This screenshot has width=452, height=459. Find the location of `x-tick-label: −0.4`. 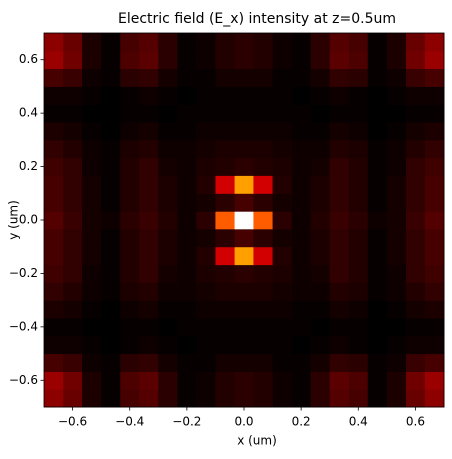

x-tick-label: −0.4 is located at coordinates (129, 422).